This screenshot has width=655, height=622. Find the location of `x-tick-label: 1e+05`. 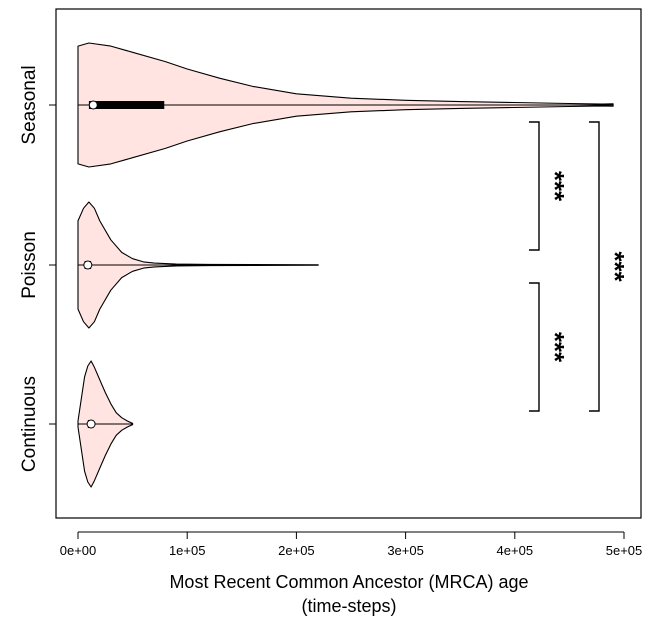

x-tick-label: 1e+05 is located at coordinates (187, 550).